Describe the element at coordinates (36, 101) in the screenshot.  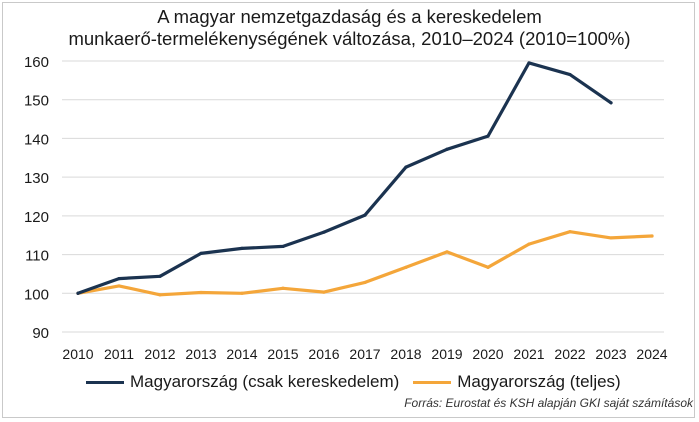
I see `y-tick-label-150: 150` at that location.